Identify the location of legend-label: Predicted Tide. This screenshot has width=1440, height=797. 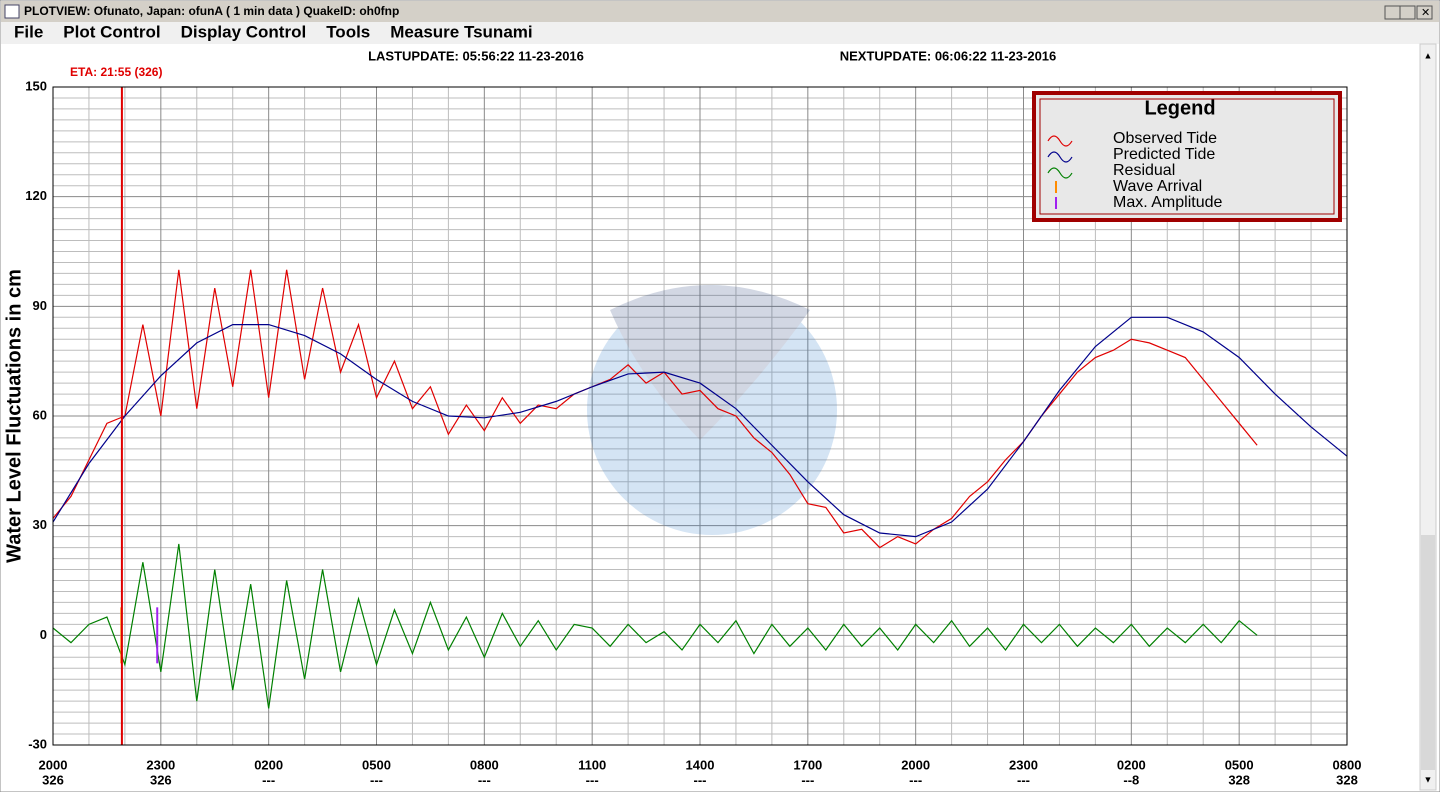
(1164, 154).